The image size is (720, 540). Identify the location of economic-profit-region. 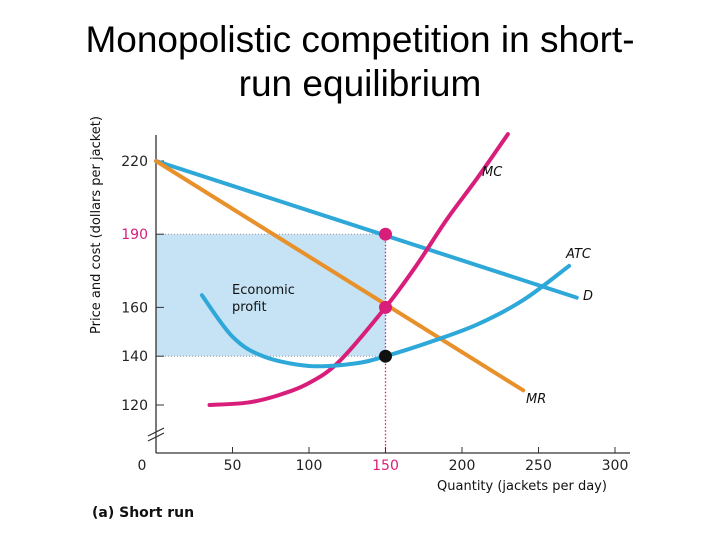
(271, 295).